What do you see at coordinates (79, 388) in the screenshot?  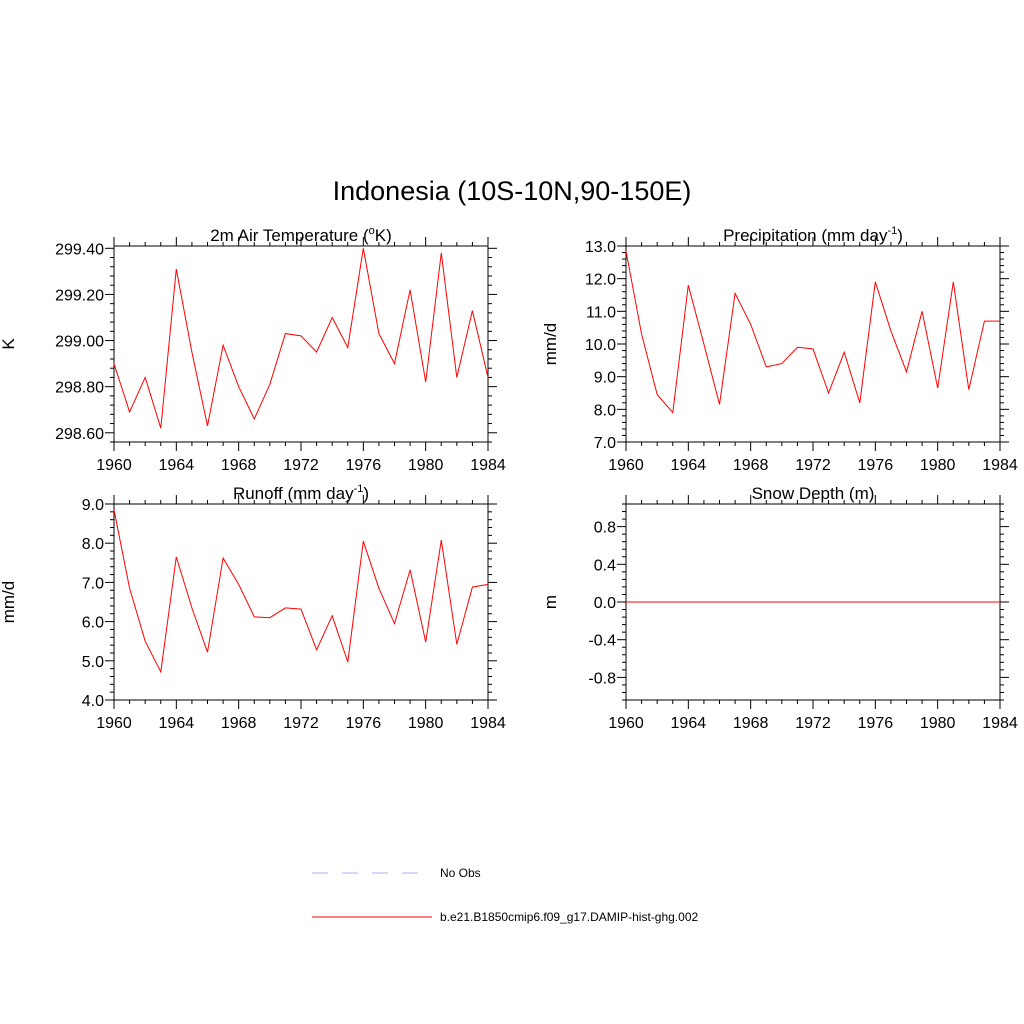 I see `y-tick-label: 298.80` at bounding box center [79, 388].